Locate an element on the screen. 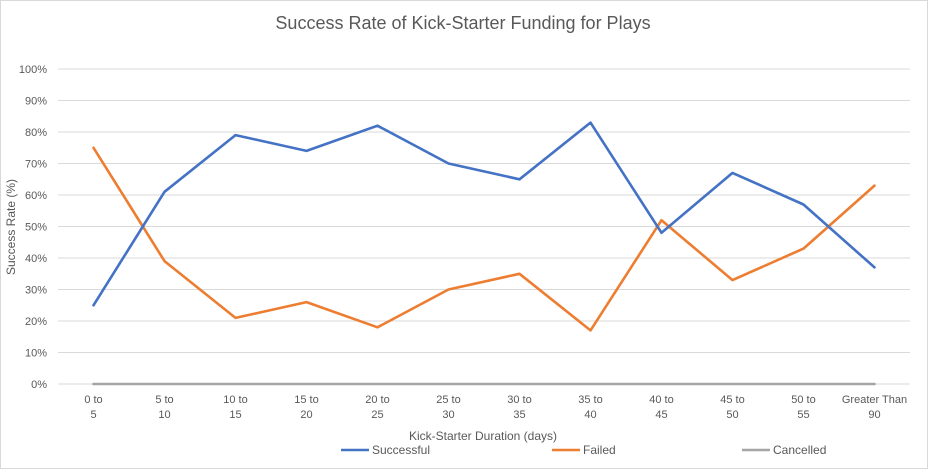  x-tick-label: 5 to is located at coordinates (164, 400).